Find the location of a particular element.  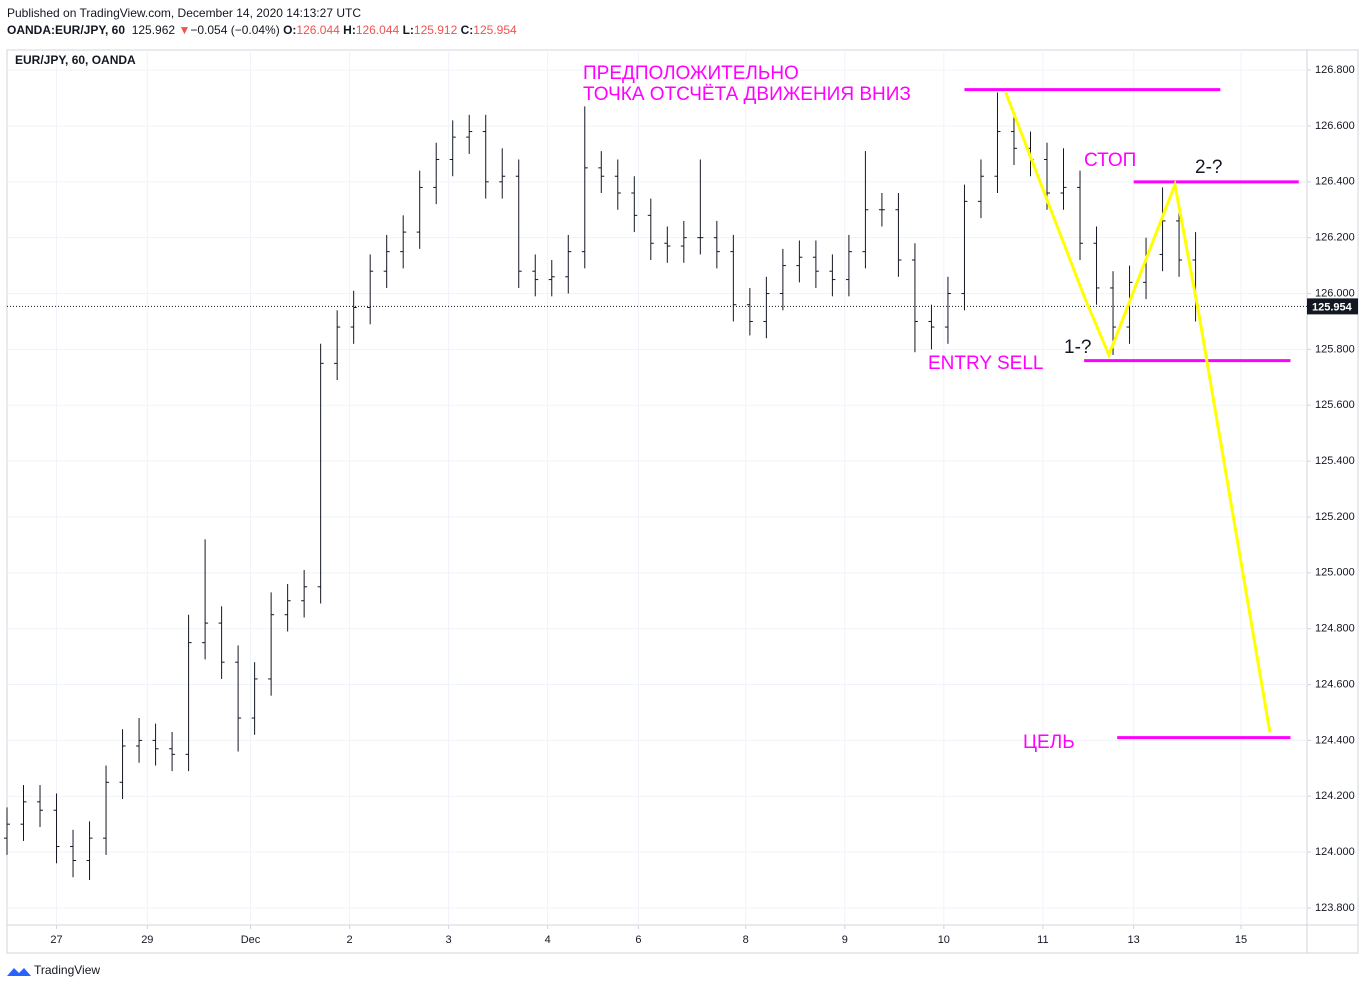

y-tick-label: 126.000 is located at coordinates (1335, 293).